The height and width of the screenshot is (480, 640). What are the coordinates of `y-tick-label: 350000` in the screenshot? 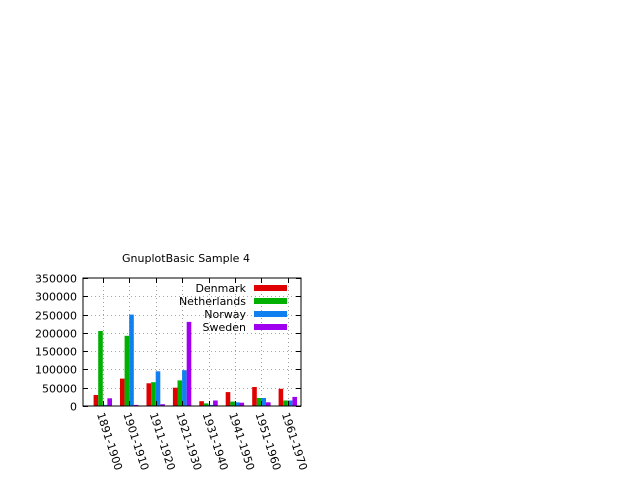 It's located at (56, 279).